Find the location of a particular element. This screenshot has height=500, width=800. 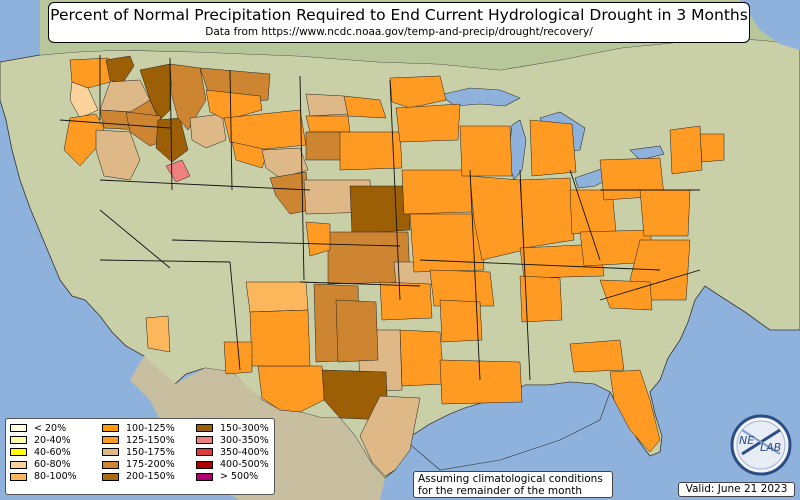

legend-item: 300-350% is located at coordinates (232, 440).